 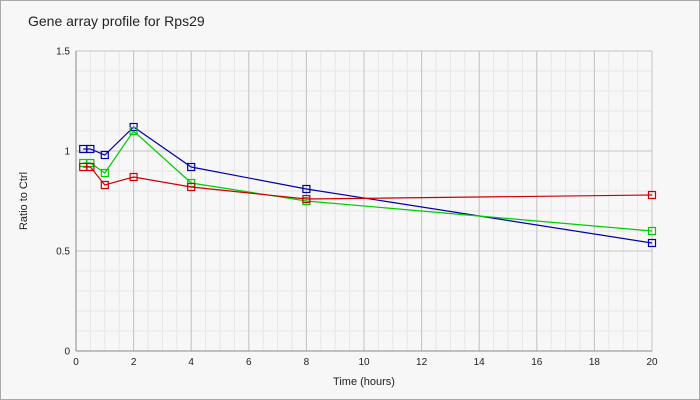 I want to click on chart-title: Gene array profile for Rps29, so click(x=116, y=21).